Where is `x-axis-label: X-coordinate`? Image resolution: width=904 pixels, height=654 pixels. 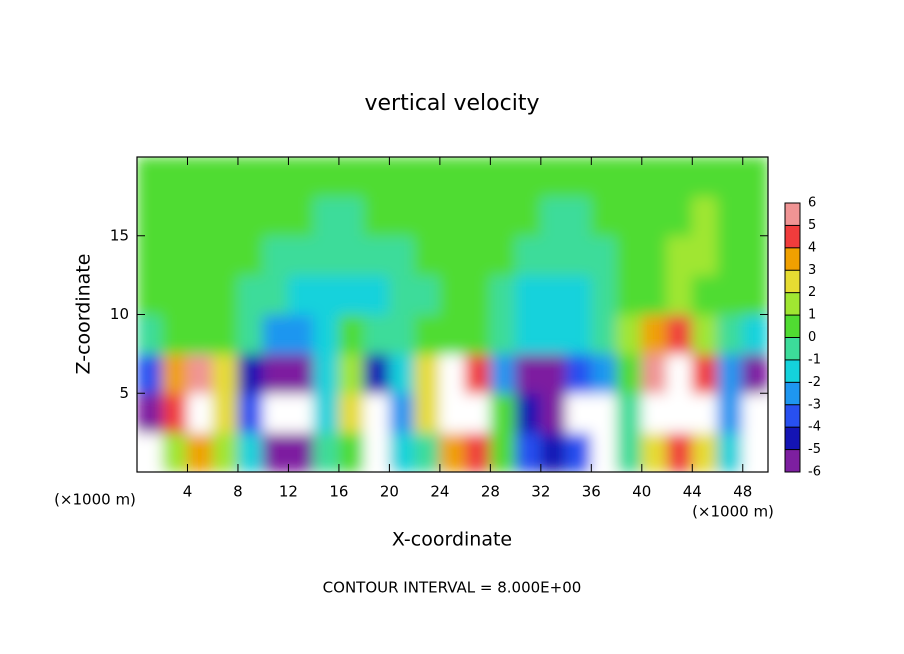 x-axis-label: X-coordinate is located at coordinates (452, 540).